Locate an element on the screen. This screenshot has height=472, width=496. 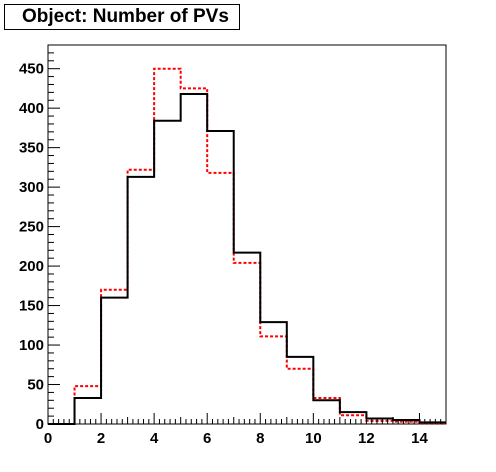
y-tick-label: 0 is located at coordinates (40, 424).